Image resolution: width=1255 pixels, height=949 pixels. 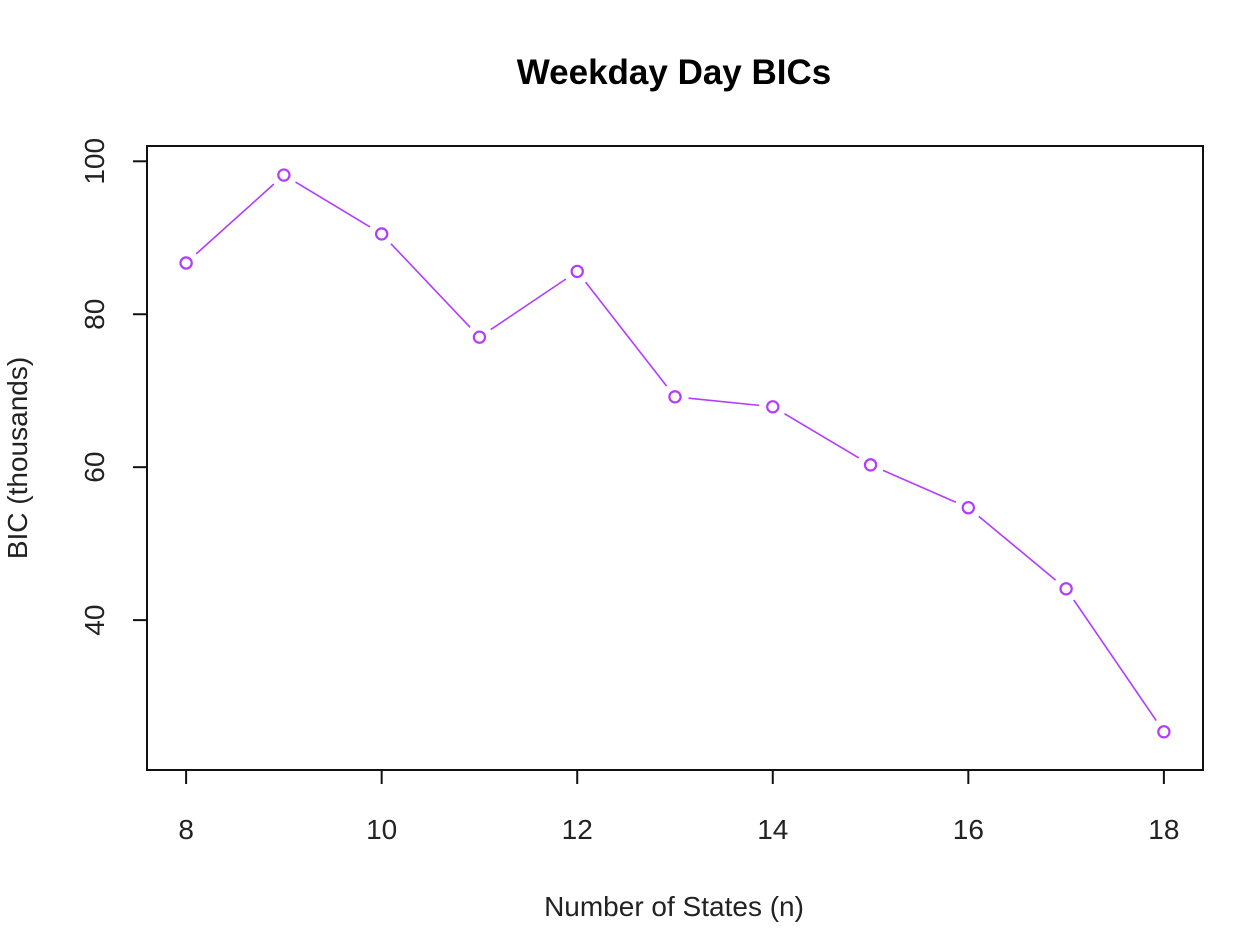 What do you see at coordinates (674, 72) in the screenshot?
I see `chart-title: Weekday Day BICs` at bounding box center [674, 72].